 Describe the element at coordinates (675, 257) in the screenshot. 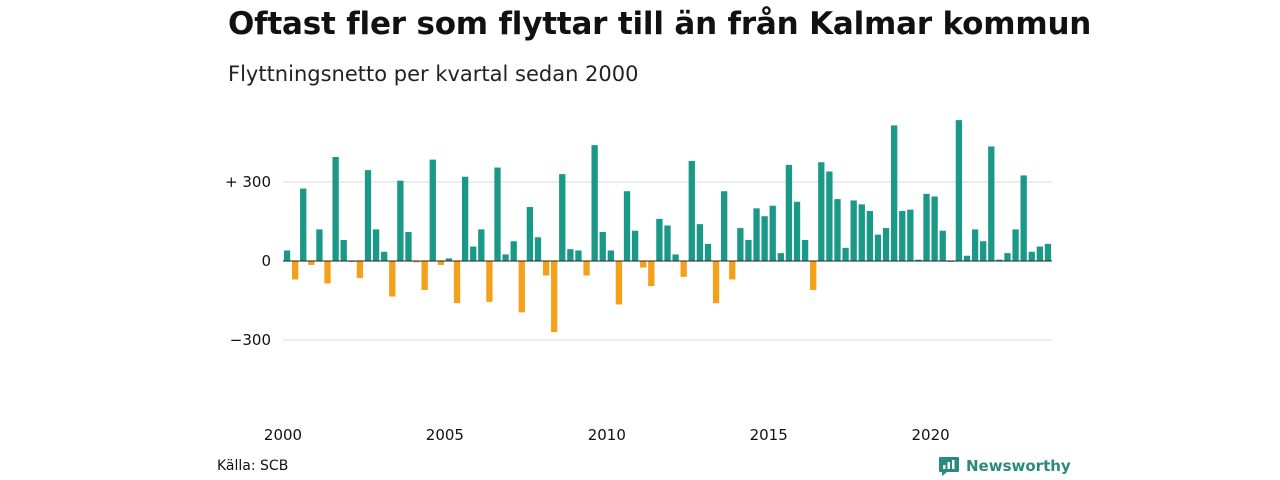

I see `bar-2012-q1` at that location.